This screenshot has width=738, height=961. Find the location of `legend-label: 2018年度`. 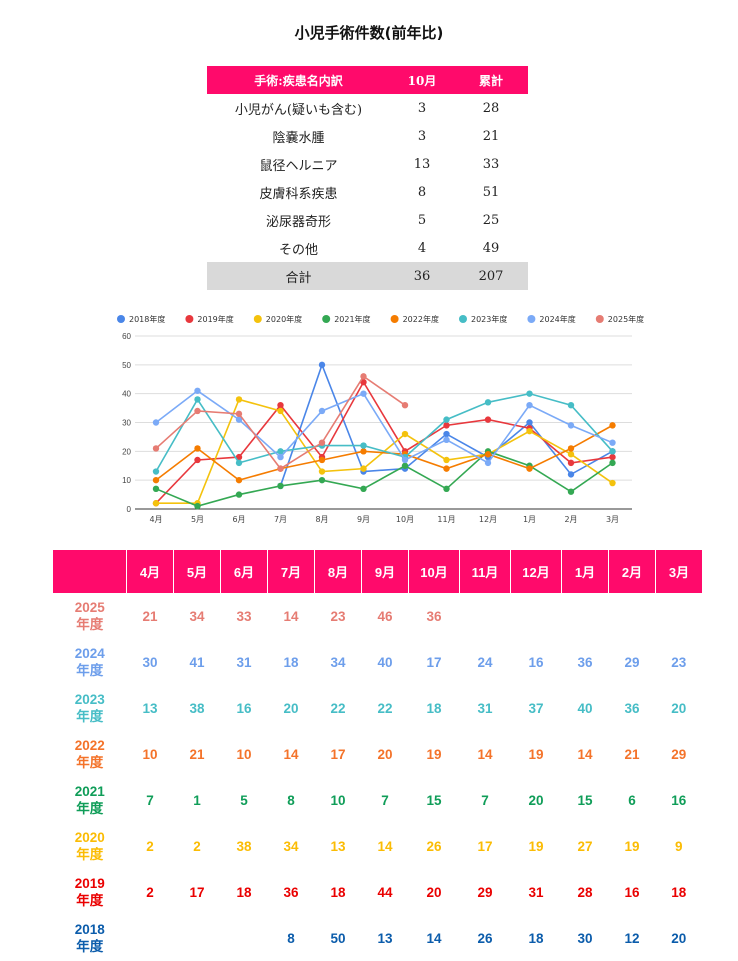

legend-label: 2018年度 is located at coordinates (147, 319).